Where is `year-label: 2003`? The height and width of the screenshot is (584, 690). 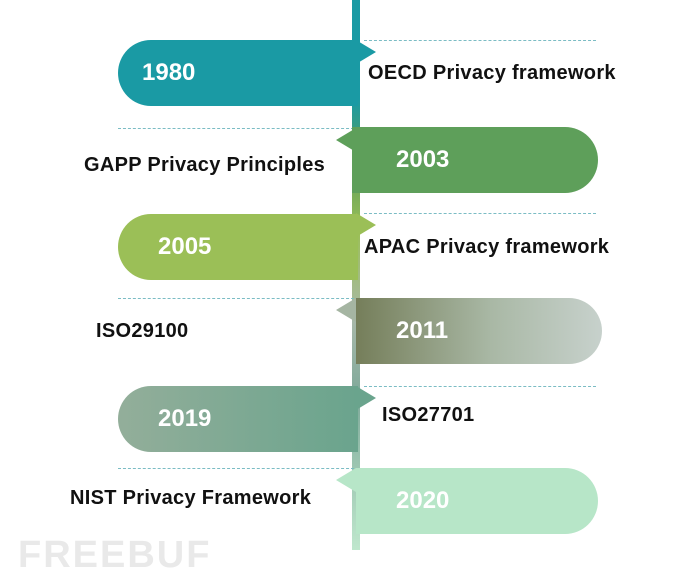
year-label: 2003 is located at coordinates (423, 159).